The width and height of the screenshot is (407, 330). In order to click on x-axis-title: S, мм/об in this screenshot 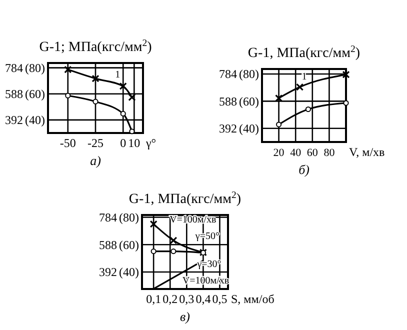, I will do `click(252, 299)`.